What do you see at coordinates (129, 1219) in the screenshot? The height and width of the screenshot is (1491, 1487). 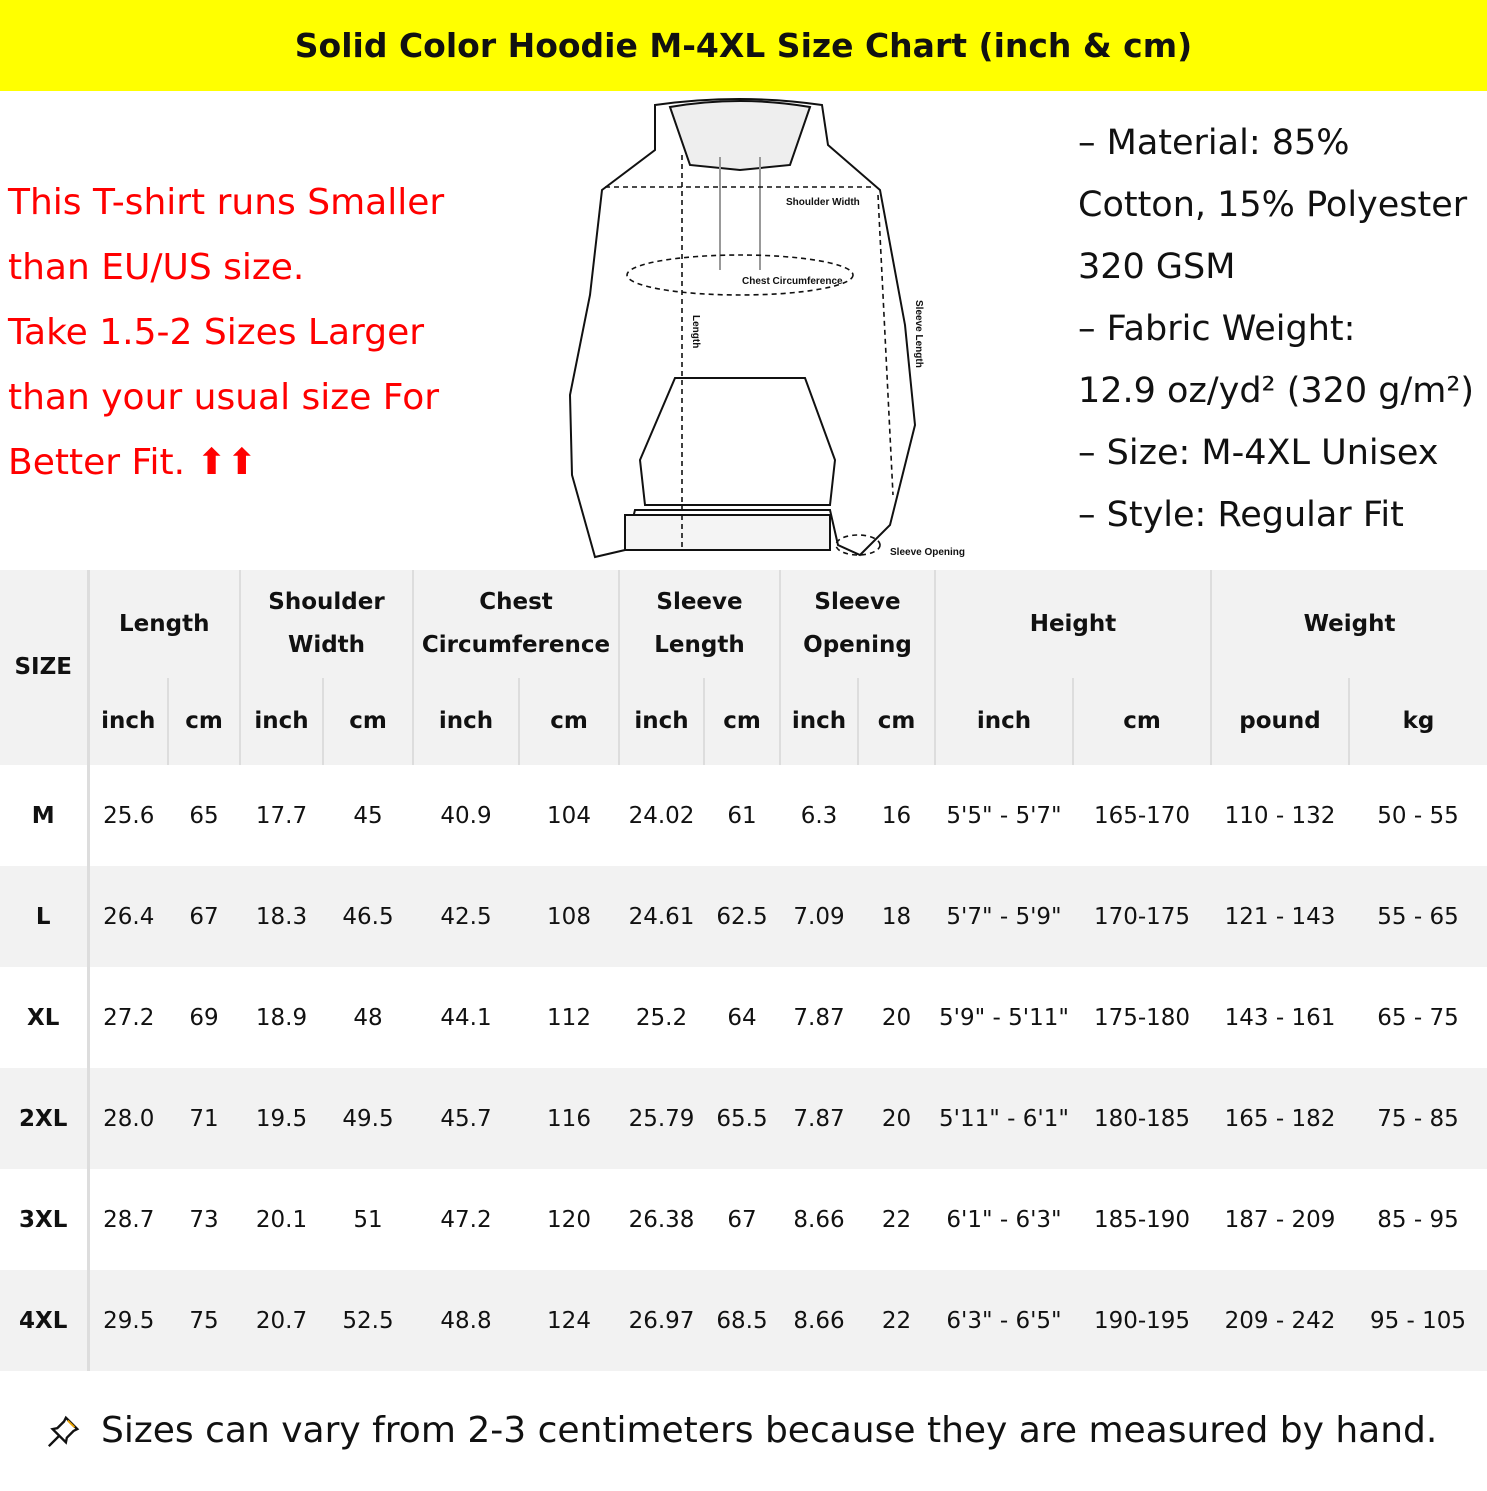 I see `value-cell: 28.7` at bounding box center [129, 1219].